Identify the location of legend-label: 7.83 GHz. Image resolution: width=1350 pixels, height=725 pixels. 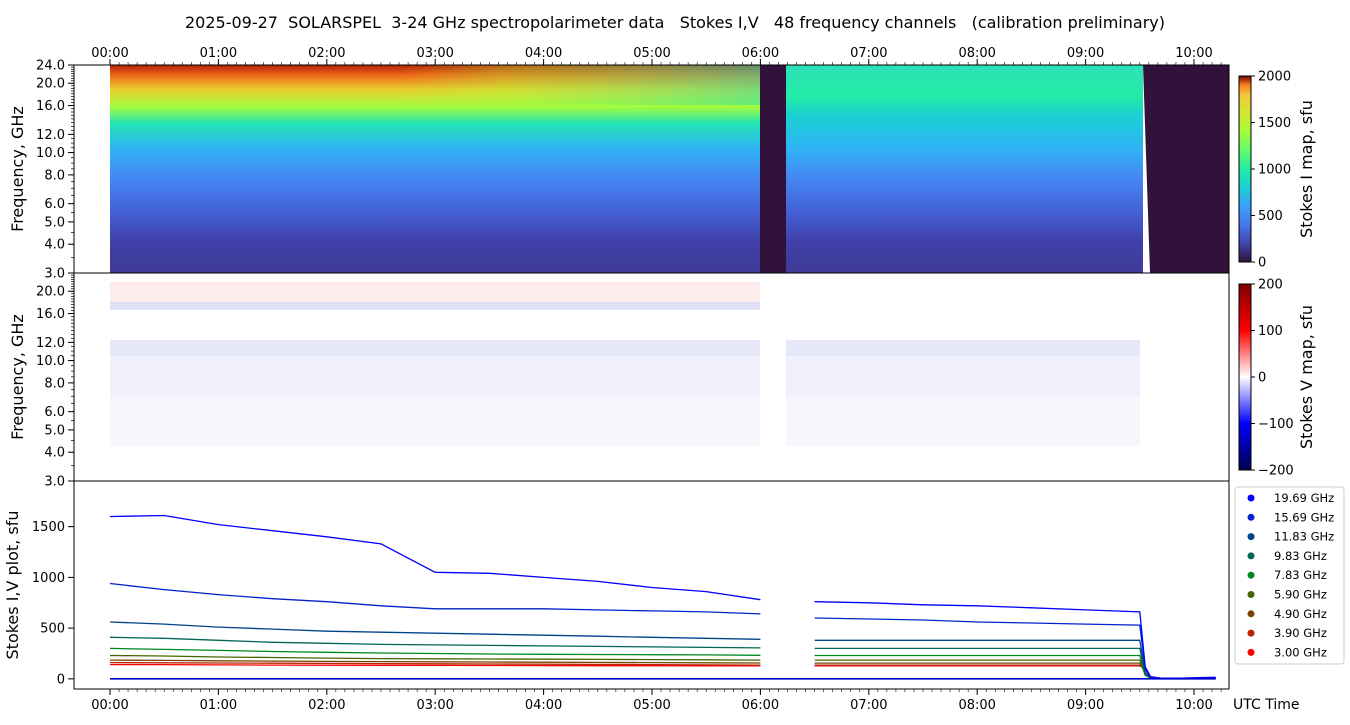
(1300, 575).